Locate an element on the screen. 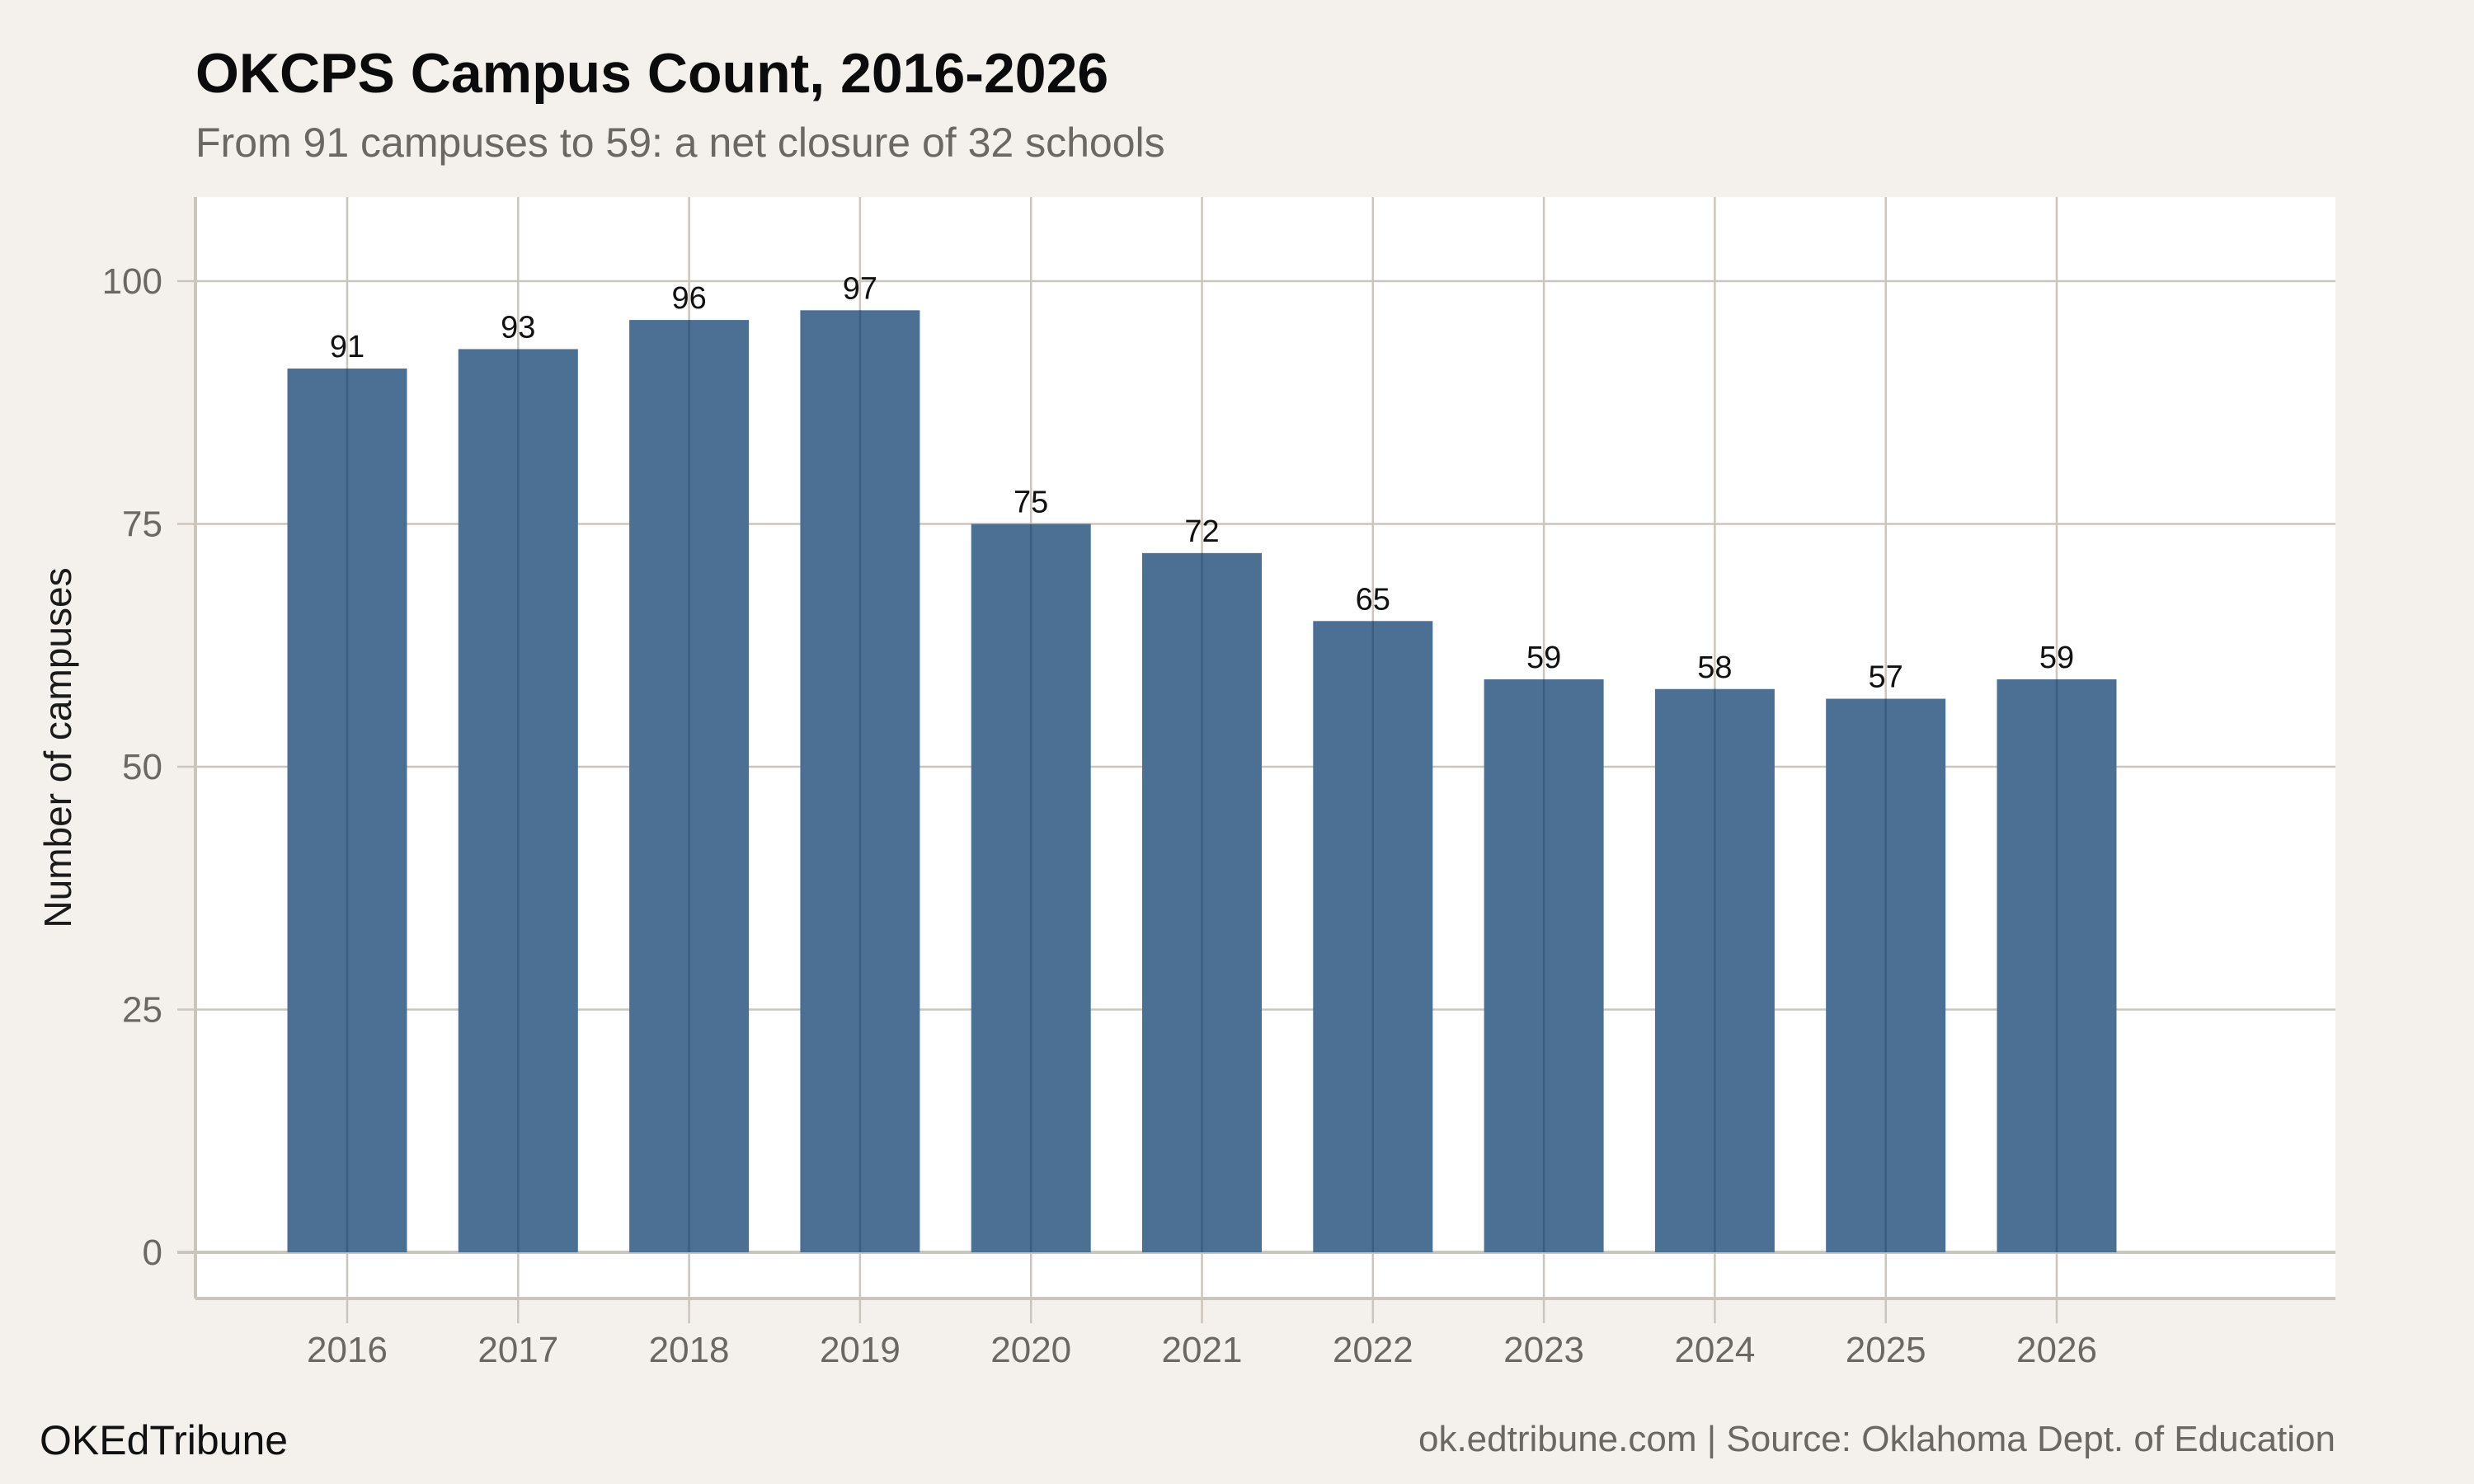  x-tick-label: 2017 is located at coordinates (517, 1350).